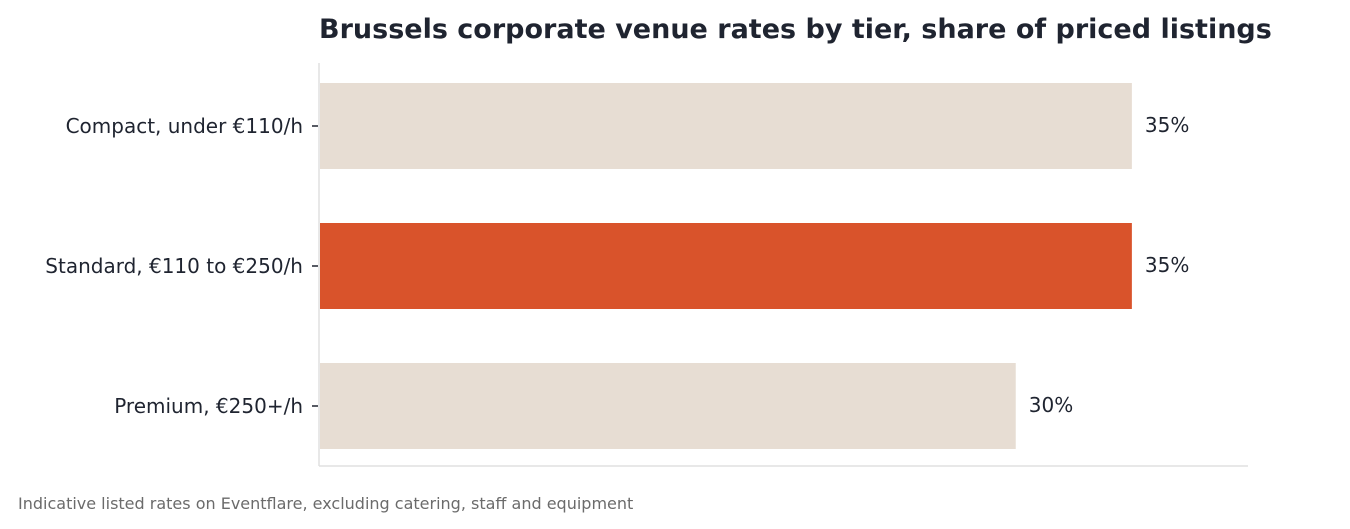 The width and height of the screenshot is (1350, 529). Describe the element at coordinates (208, 406) in the screenshot. I see `category-label-3: Premium, €250+/h` at that location.